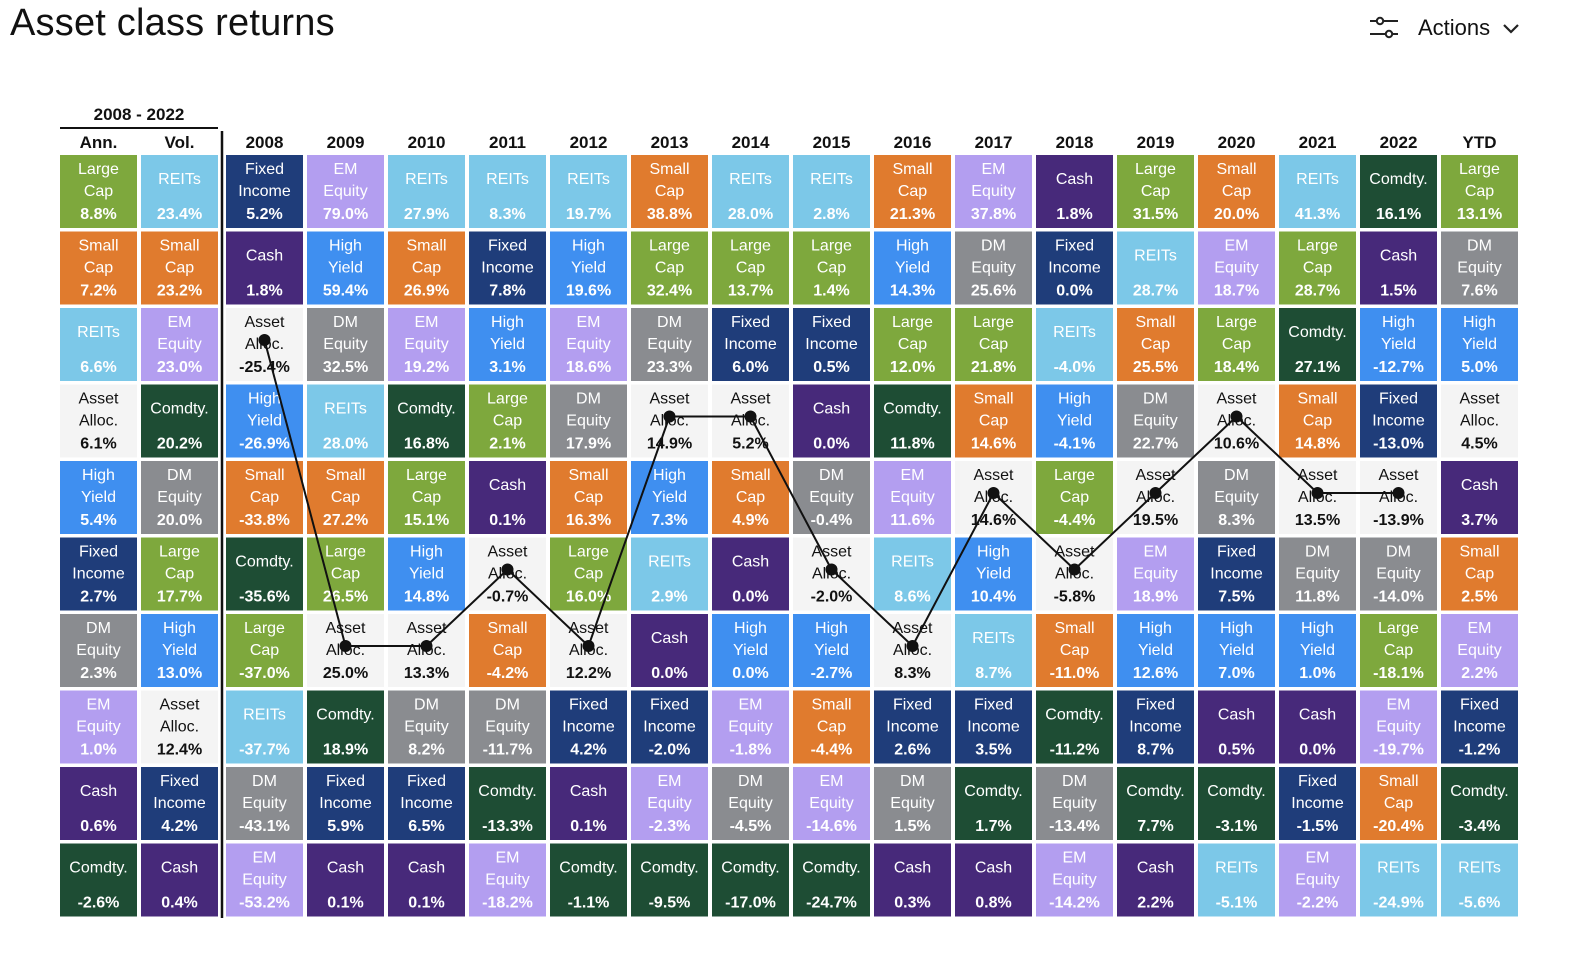 The width and height of the screenshot is (1588, 980). I want to click on cell-2018-dm-equity-value: -13.4%, so click(1074, 826).